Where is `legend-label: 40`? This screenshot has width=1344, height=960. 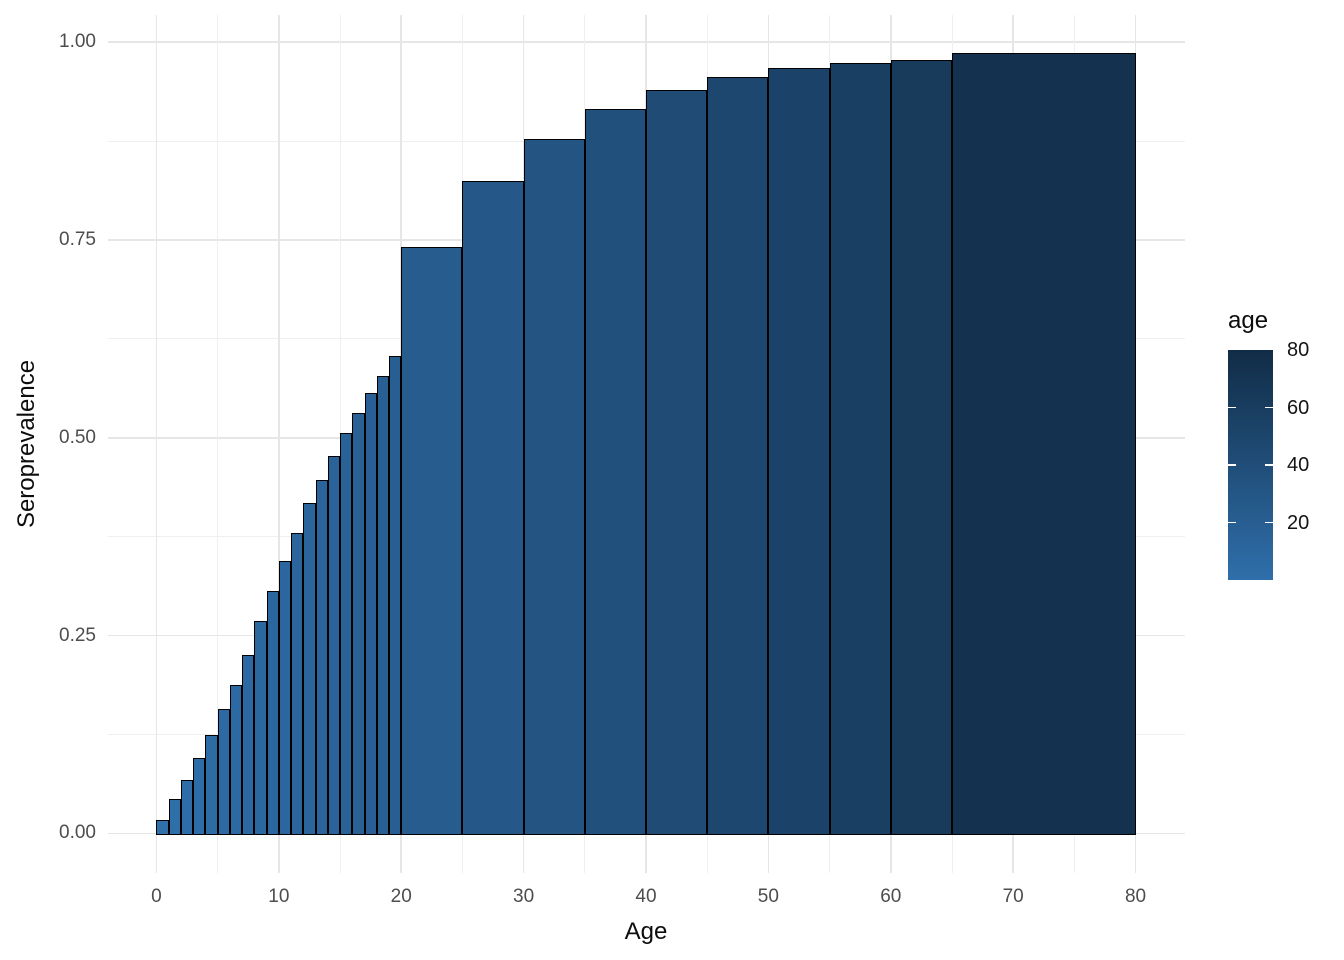
legend-label: 40 is located at coordinates (1298, 465).